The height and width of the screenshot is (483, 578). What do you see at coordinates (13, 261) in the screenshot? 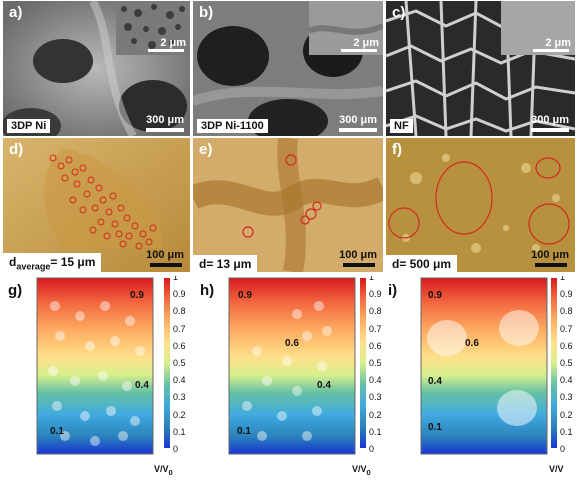
I see `diameter-symbol: d` at bounding box center [13, 261].